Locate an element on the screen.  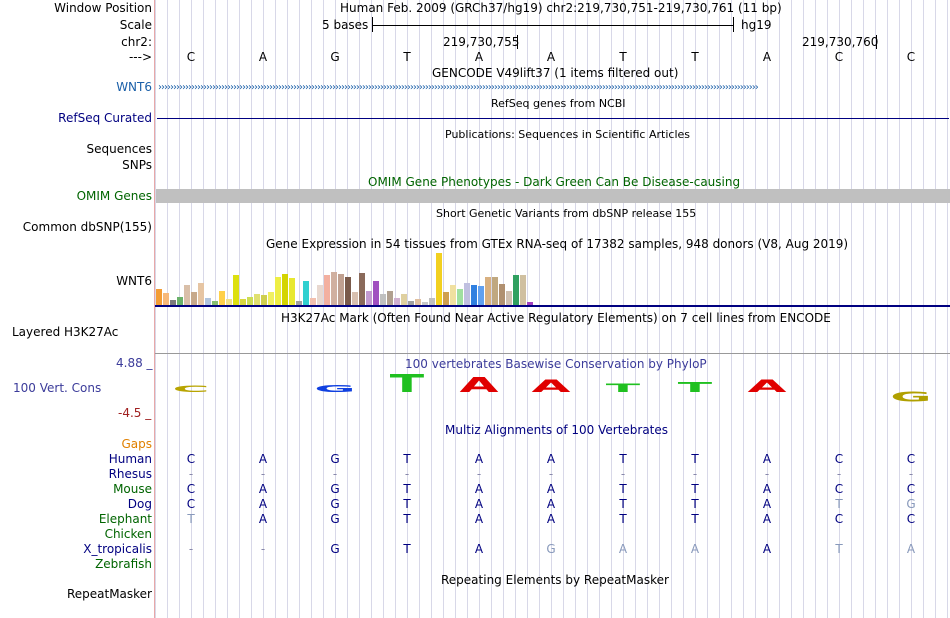
gtex-bar-chart is located at coordinates (346, 278).